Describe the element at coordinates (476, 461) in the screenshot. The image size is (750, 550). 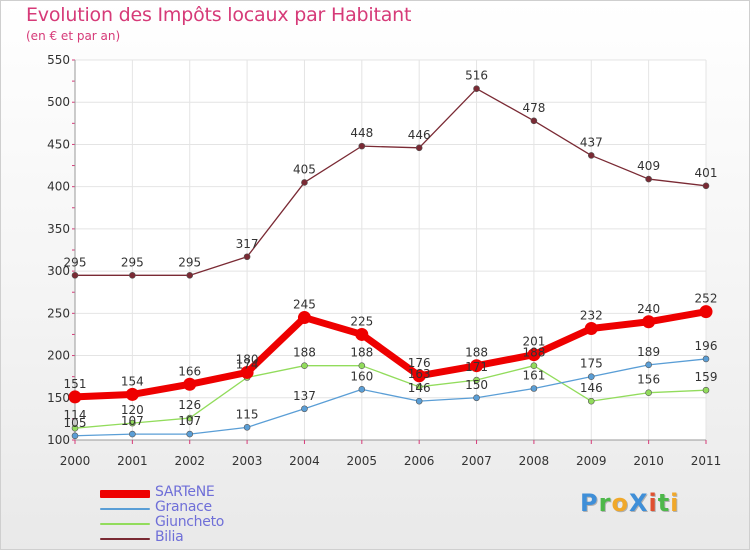
I see `x-tick-label: 2007` at that location.